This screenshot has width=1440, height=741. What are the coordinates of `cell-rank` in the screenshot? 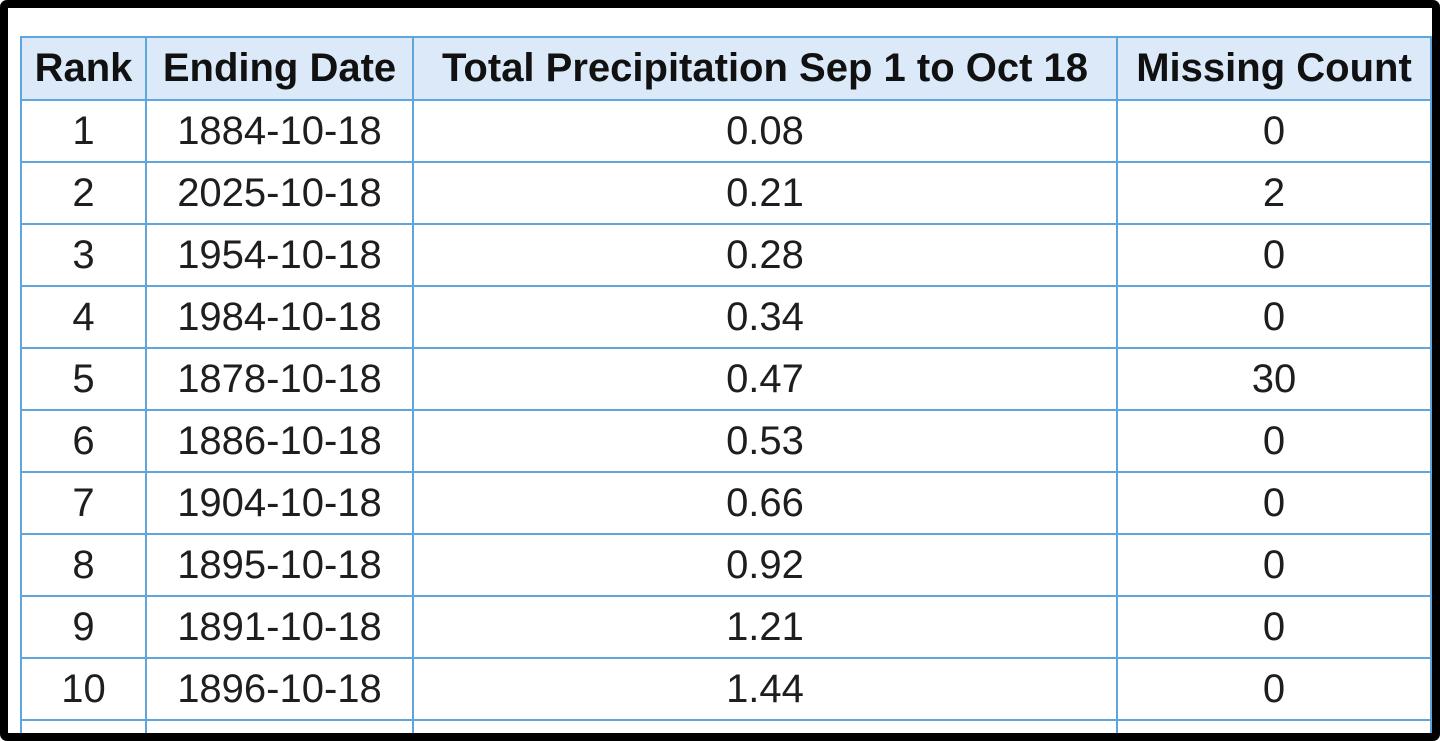 It's located at (83, 726).